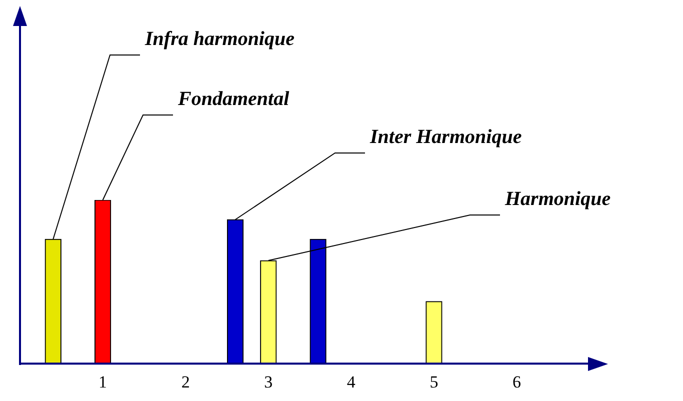 The height and width of the screenshot is (401, 683). I want to click on x-tick-label: 5, so click(434, 382).